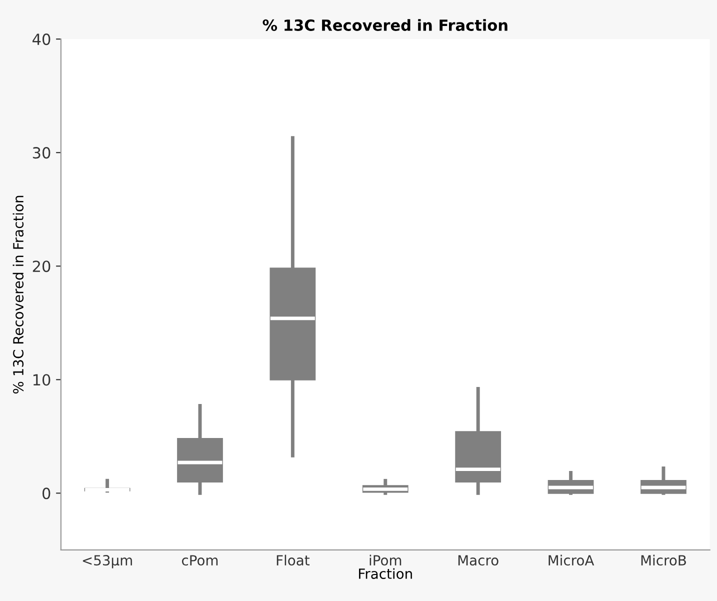  I want to click on x-tick-label: MicroB, so click(663, 560).